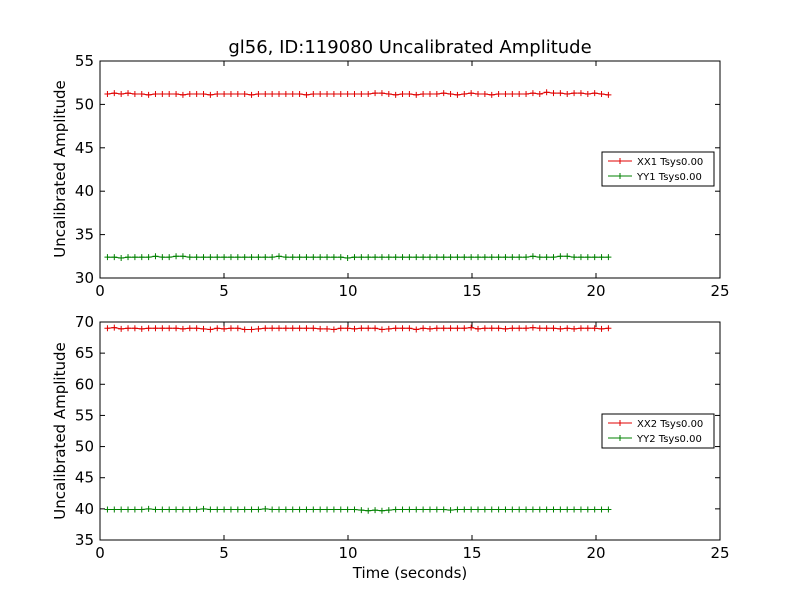 Image resolution: width=800 pixels, height=600 pixels. What do you see at coordinates (410, 573) in the screenshot?
I see `x-axis-label: Time (seconds)` at bounding box center [410, 573].